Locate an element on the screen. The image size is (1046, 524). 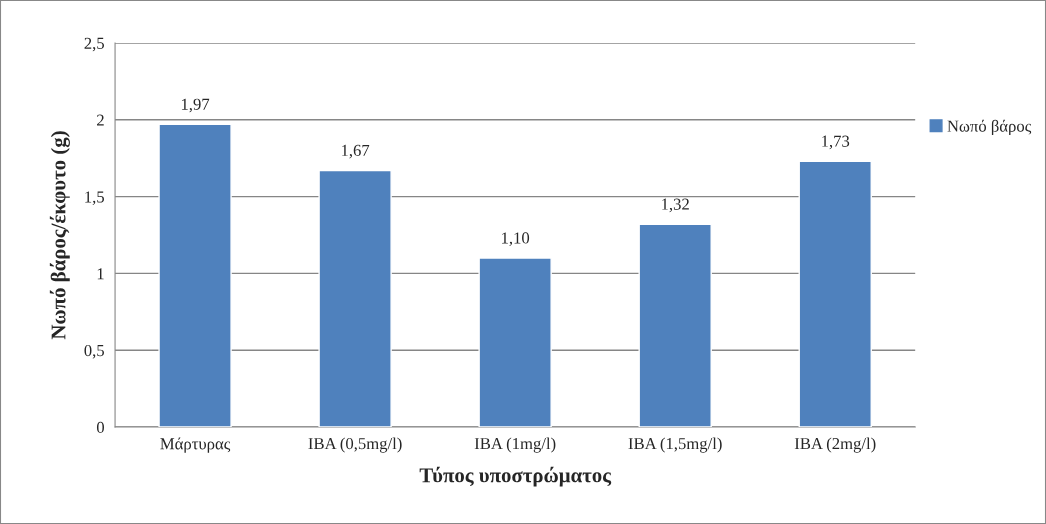
data-label: 1,32 is located at coordinates (675, 205).